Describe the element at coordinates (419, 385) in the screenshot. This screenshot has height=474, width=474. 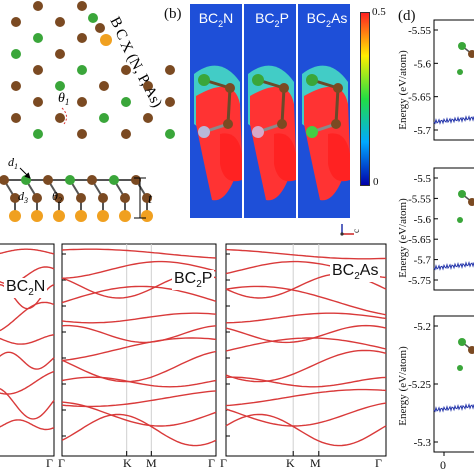
I see `energy-ytick-label: -5.25` at that location.